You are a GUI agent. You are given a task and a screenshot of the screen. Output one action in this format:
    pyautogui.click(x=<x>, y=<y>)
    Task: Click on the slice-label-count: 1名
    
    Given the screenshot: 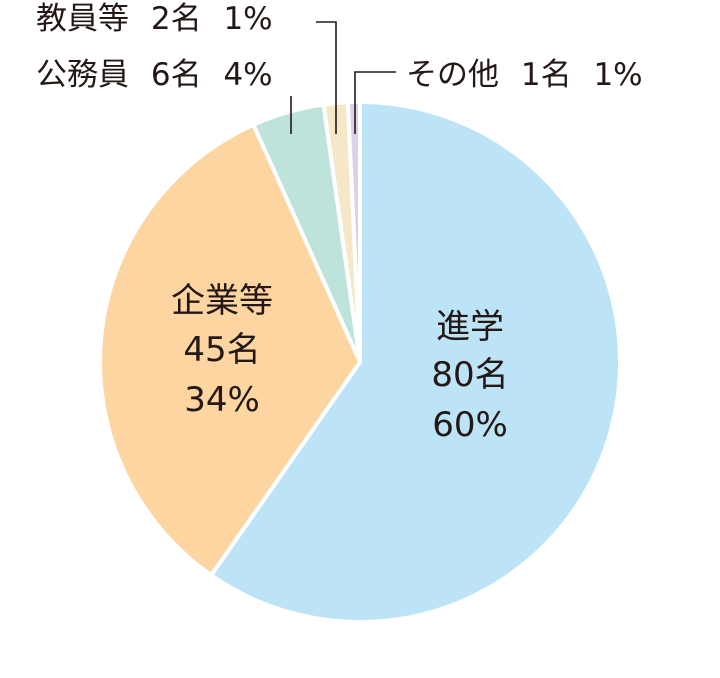 What is the action you would take?
    pyautogui.click(x=546, y=75)
    